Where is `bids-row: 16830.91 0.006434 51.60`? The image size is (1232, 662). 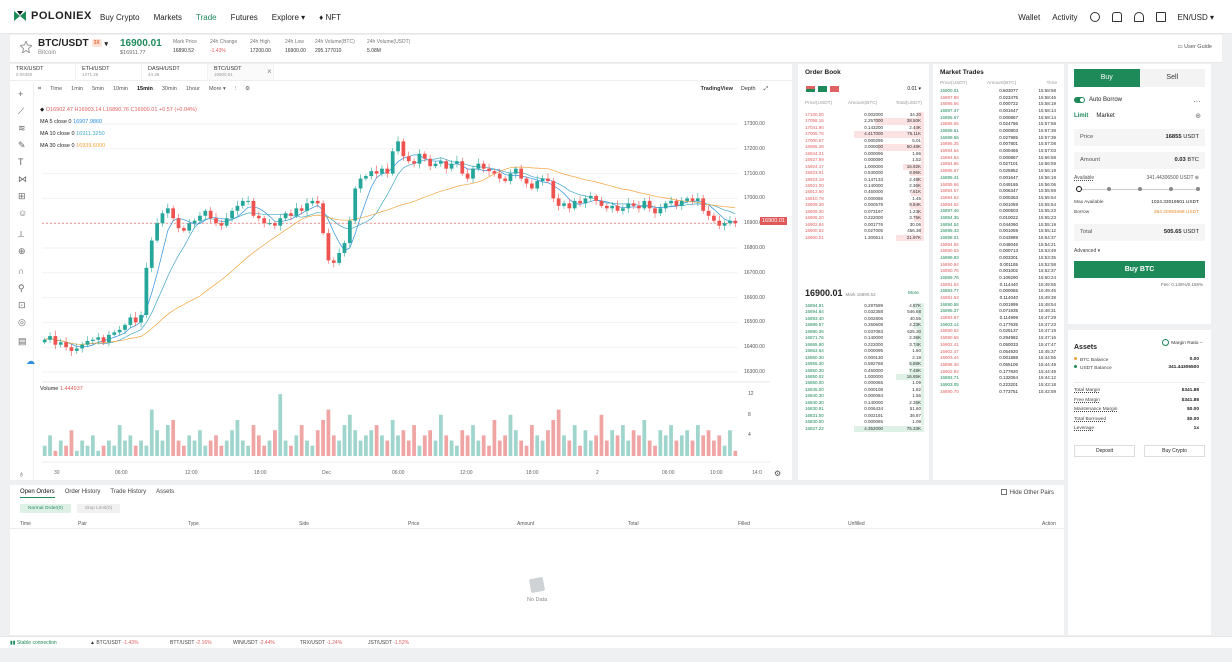 bids-row: 16830.91 0.006434 51.60 is located at coordinates (863, 409).